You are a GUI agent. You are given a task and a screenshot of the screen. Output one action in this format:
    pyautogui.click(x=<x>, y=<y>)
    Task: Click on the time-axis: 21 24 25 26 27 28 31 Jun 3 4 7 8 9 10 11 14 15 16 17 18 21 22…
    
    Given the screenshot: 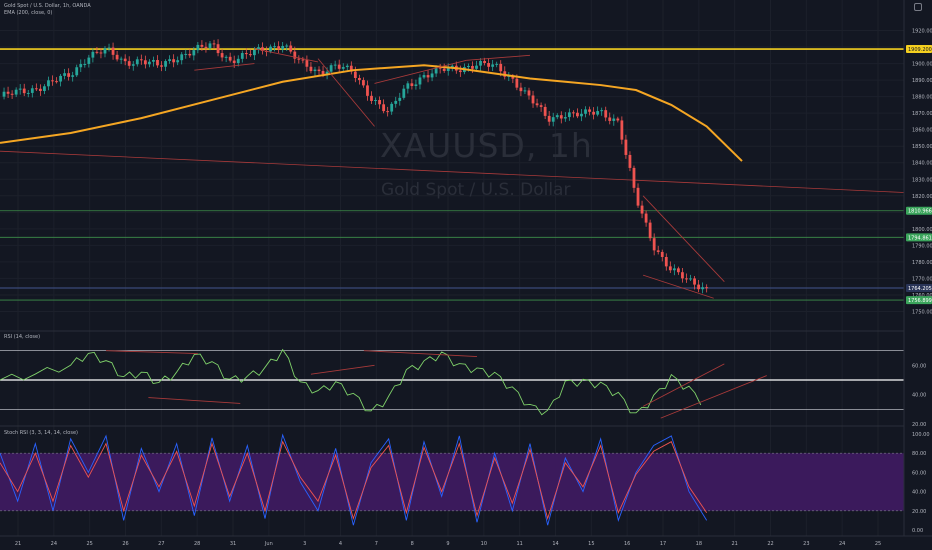 What is the action you would take?
    pyautogui.click(x=448, y=544)
    